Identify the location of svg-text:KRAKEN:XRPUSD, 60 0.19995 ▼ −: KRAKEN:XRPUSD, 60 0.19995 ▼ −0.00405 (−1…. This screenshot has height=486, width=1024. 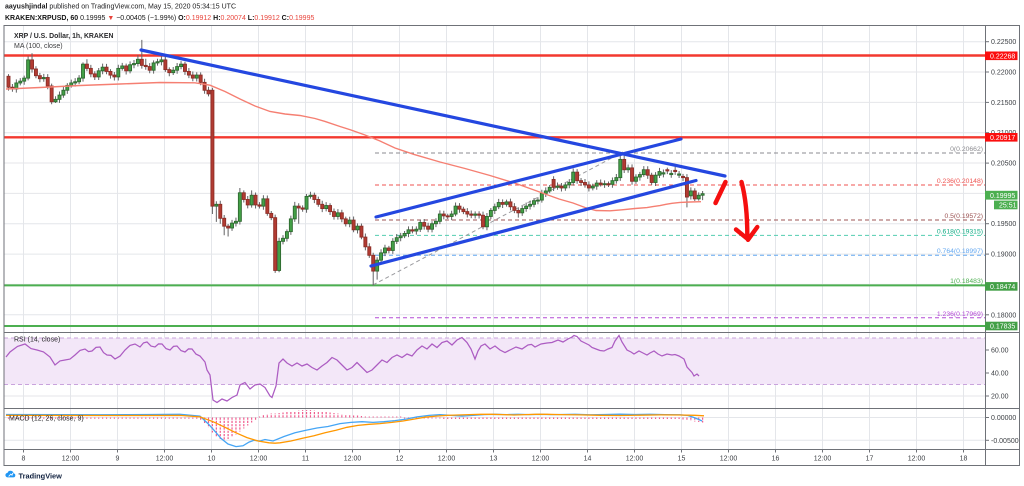
(159, 18).